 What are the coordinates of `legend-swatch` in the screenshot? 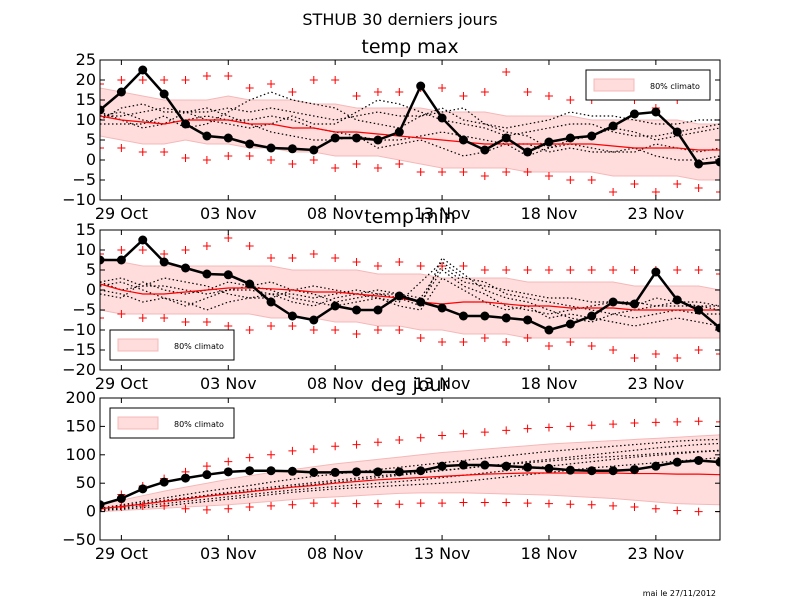 It's located at (138, 345).